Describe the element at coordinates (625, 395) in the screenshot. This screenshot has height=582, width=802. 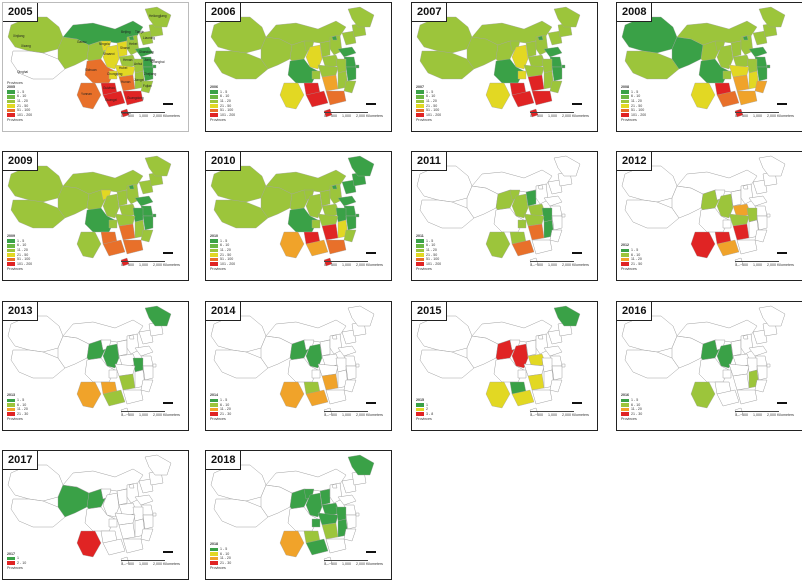
I see `legend-year: 2016` at that location.